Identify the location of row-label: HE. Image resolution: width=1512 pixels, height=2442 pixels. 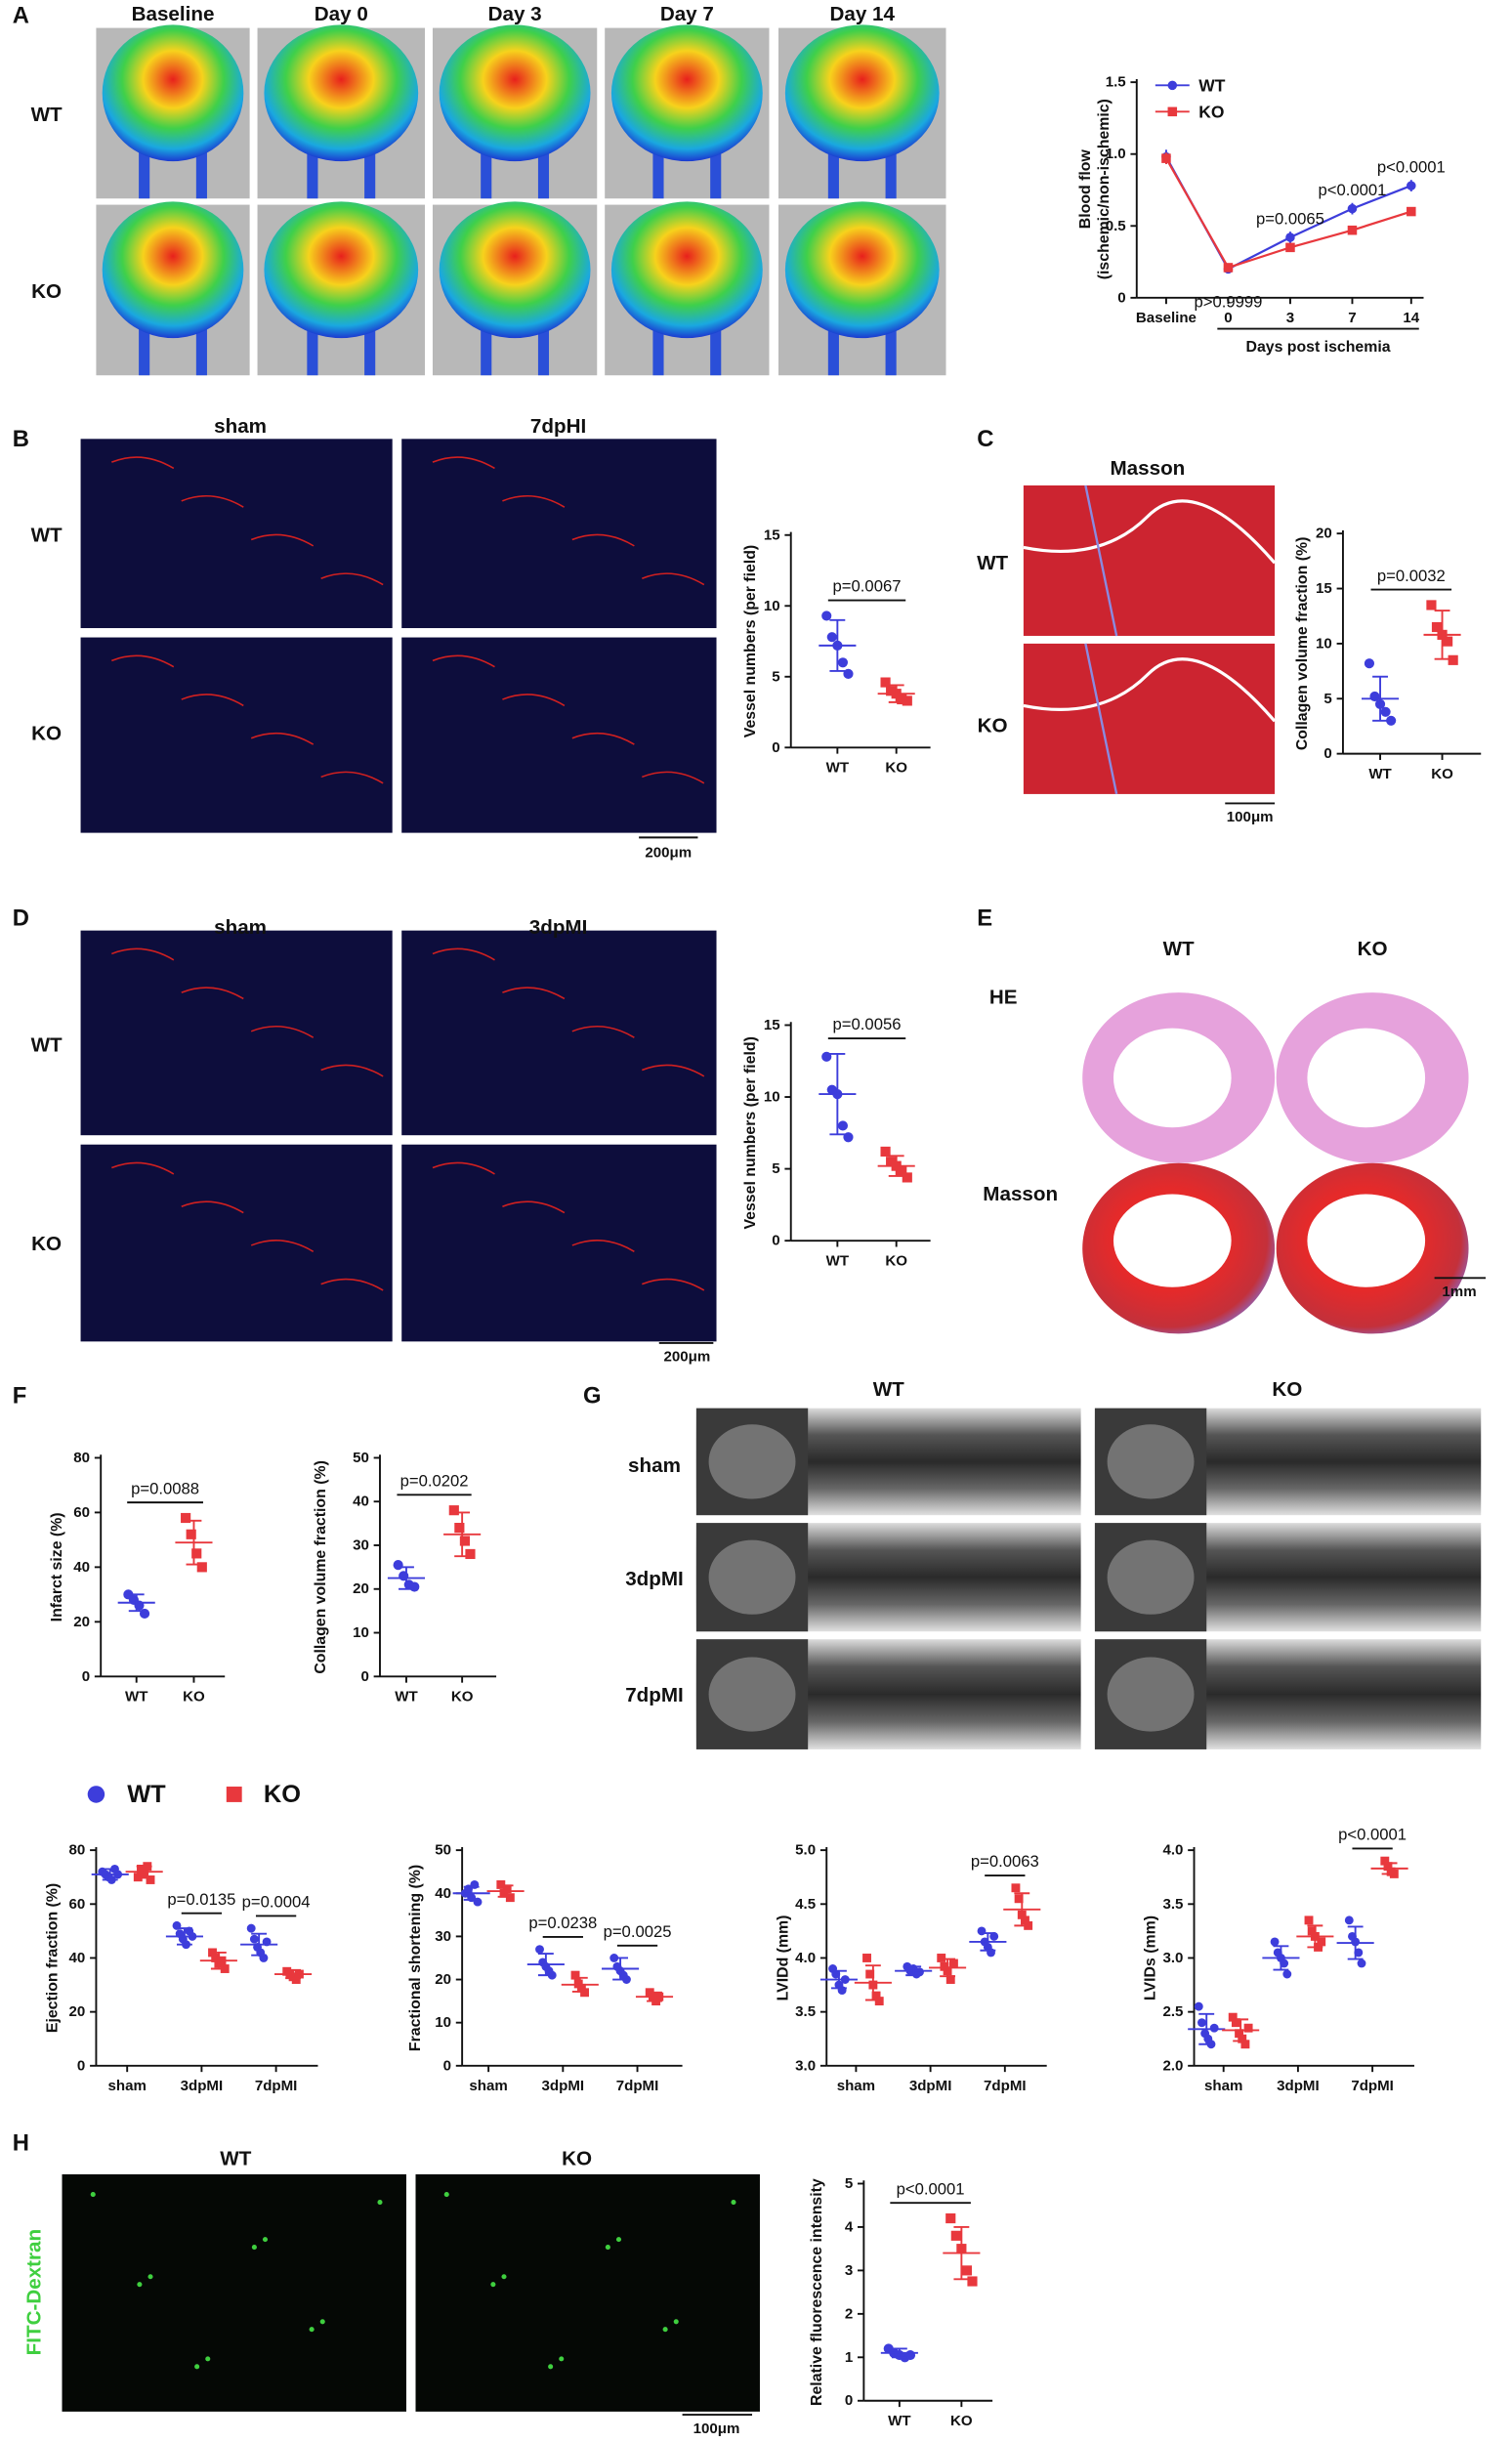
(1003, 997).